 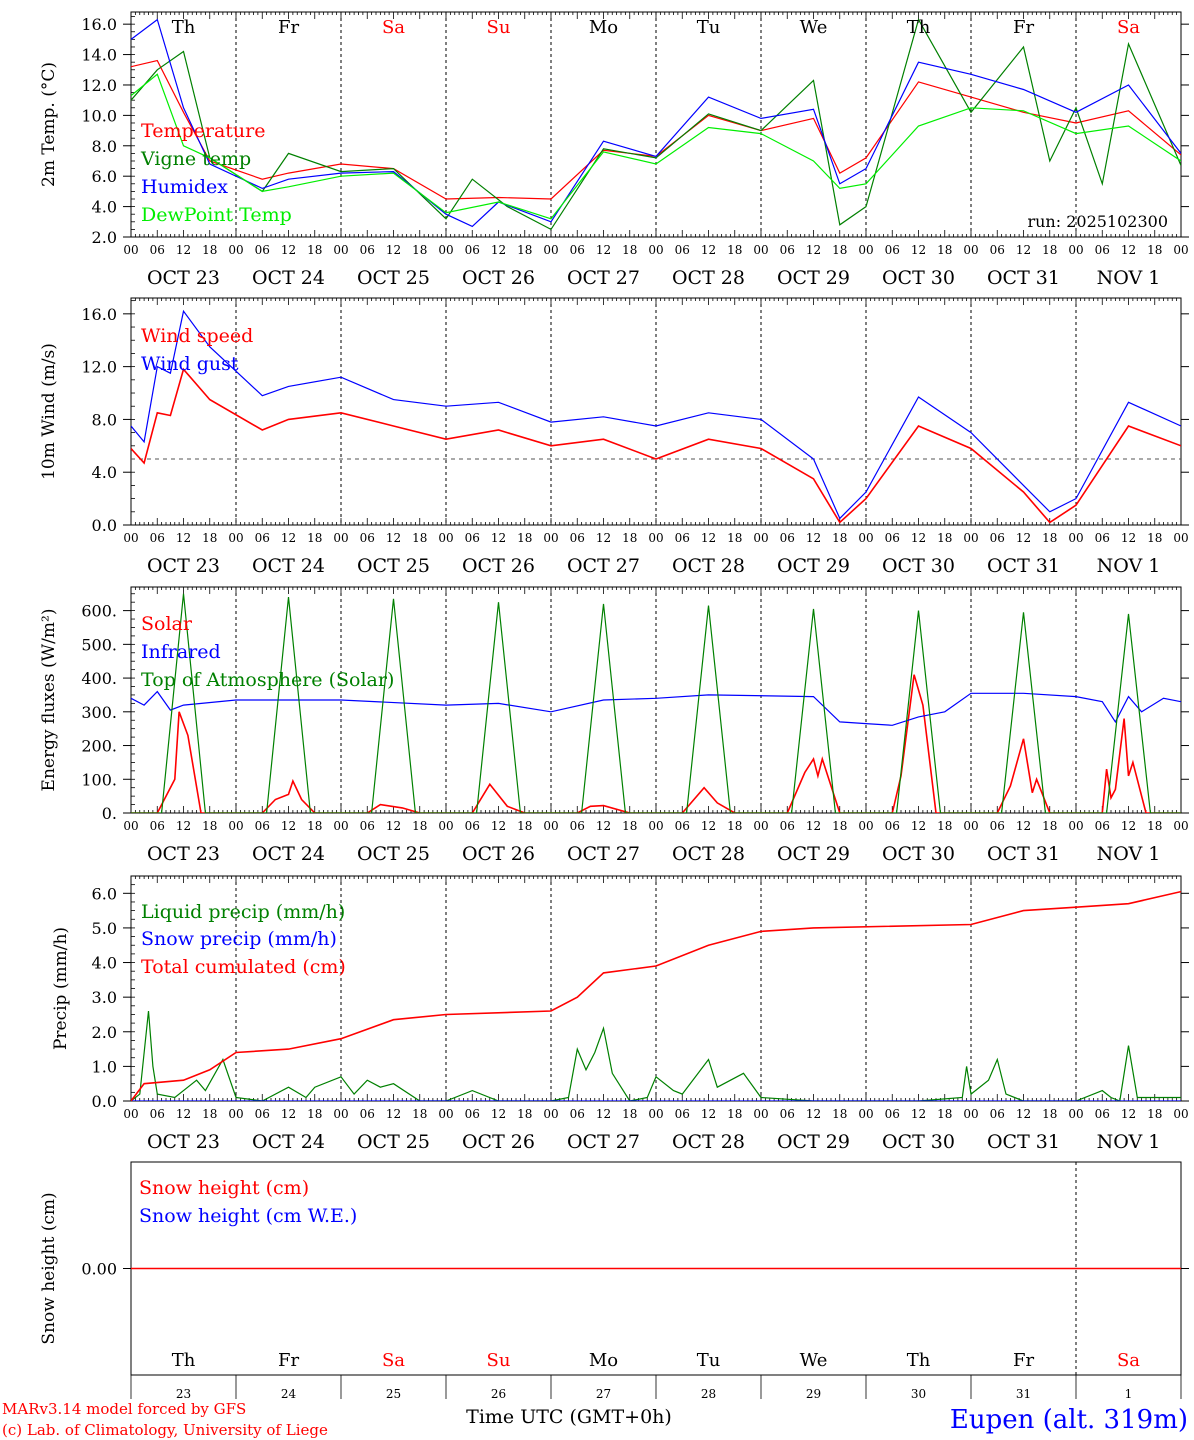 What do you see at coordinates (99, 678) in the screenshot?
I see `y-tick-label: 400.` at bounding box center [99, 678].